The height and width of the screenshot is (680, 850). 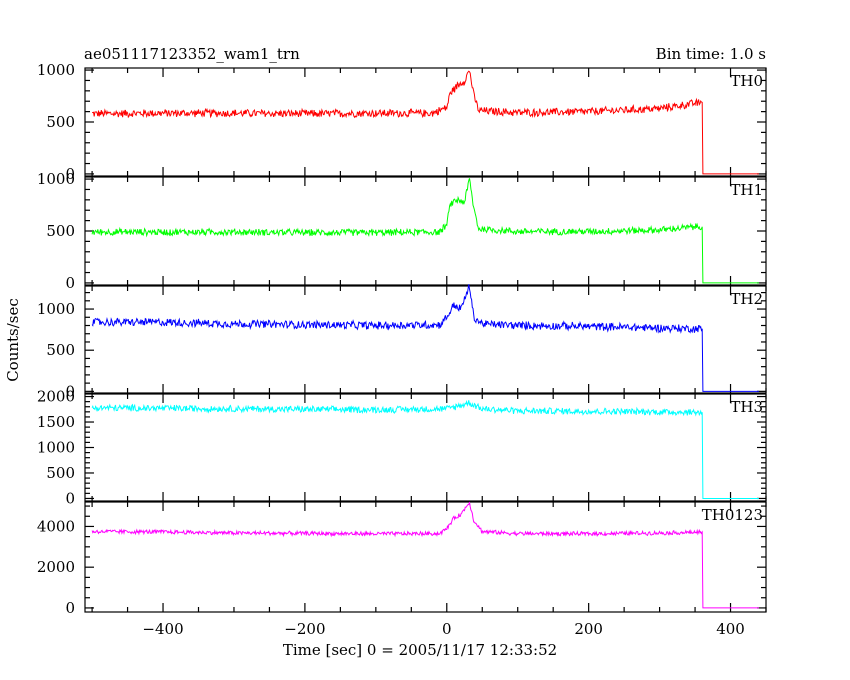 What do you see at coordinates (746, 299) in the screenshot?
I see `panel-label-th2: TH2` at bounding box center [746, 299].